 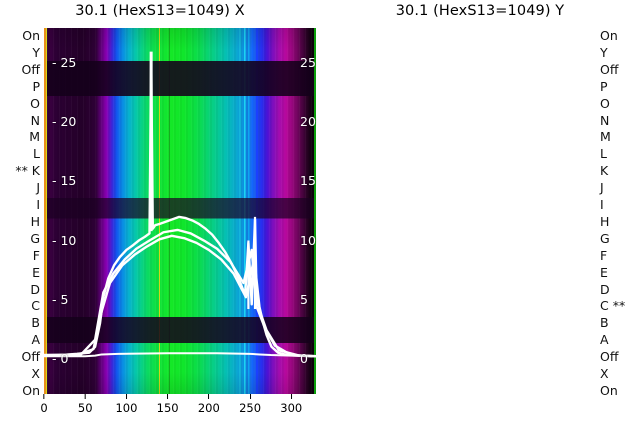 What do you see at coordinates (180, 296) in the screenshot?
I see `trace-profile-b` at bounding box center [180, 296].